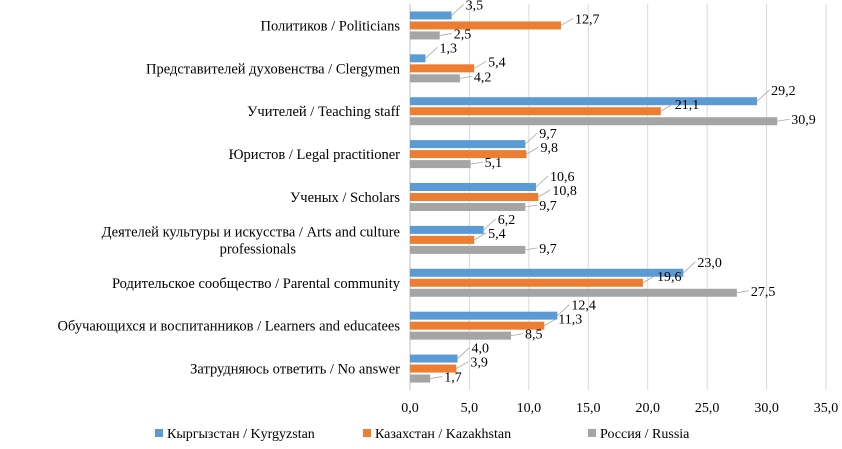 This screenshot has height=449, width=842. I want to click on data-label: 29,2, so click(783, 91).